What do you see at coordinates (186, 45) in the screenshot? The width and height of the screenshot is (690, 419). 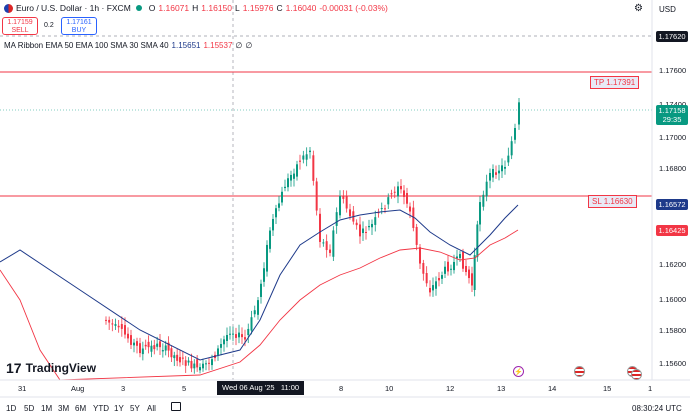 I see `indicator-value-1: 1.15651` at bounding box center [186, 45].